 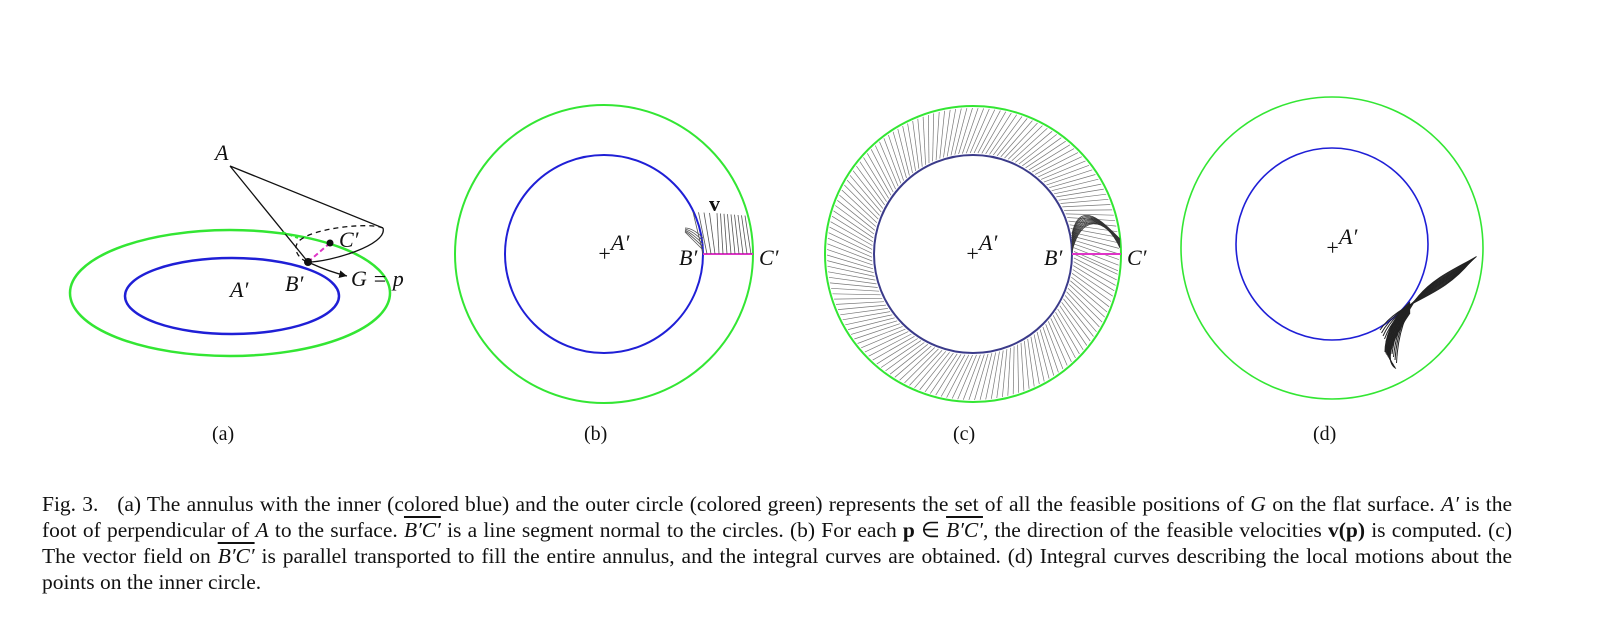 I want to click on label-c-Aprime: A′, so click(x=987, y=242).